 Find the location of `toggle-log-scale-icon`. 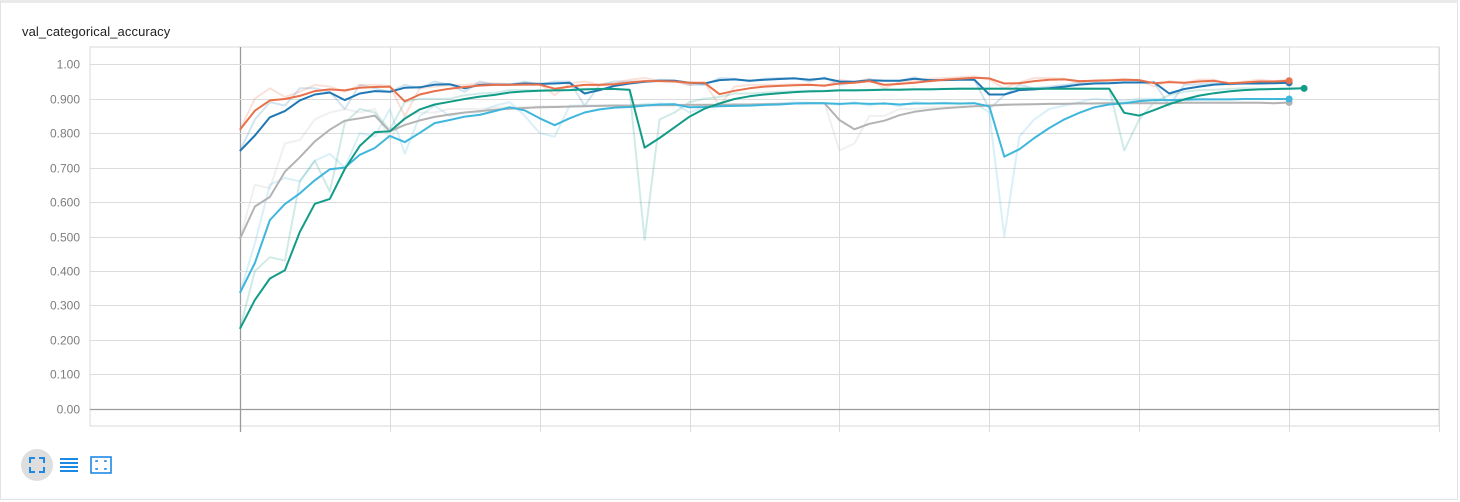

toggle-log-scale-icon is located at coordinates (69, 465).